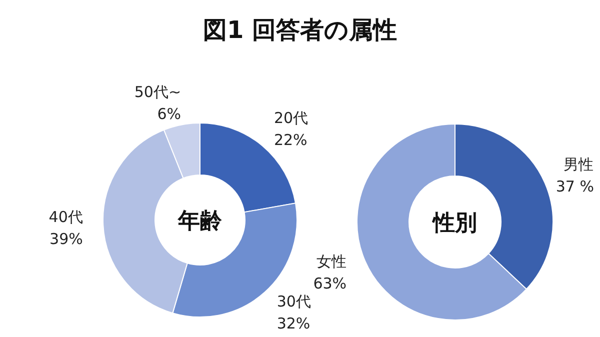 This screenshot has width=600, height=337. Describe the element at coordinates (300, 30) in the screenshot. I see `caption: 図1 回答者の属性` at that location.